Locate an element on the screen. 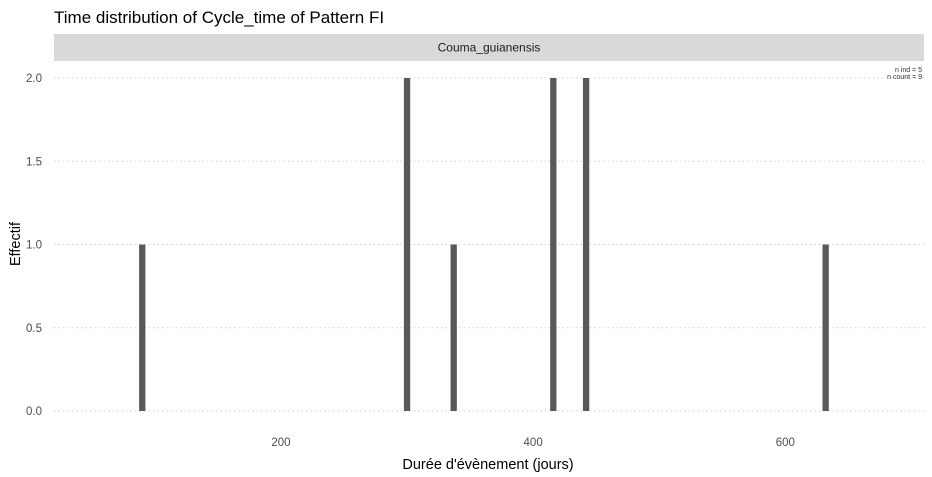 This screenshot has height=477, width=932. annotation-n-count: n count = 9 is located at coordinates (904, 77).